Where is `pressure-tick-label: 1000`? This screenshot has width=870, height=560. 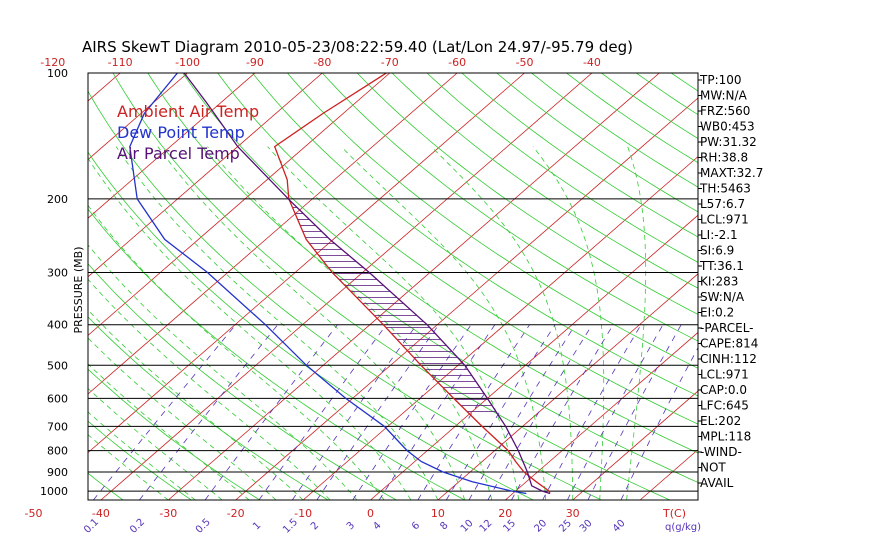
pressure-tick-label: 1000 is located at coordinates (54, 491).